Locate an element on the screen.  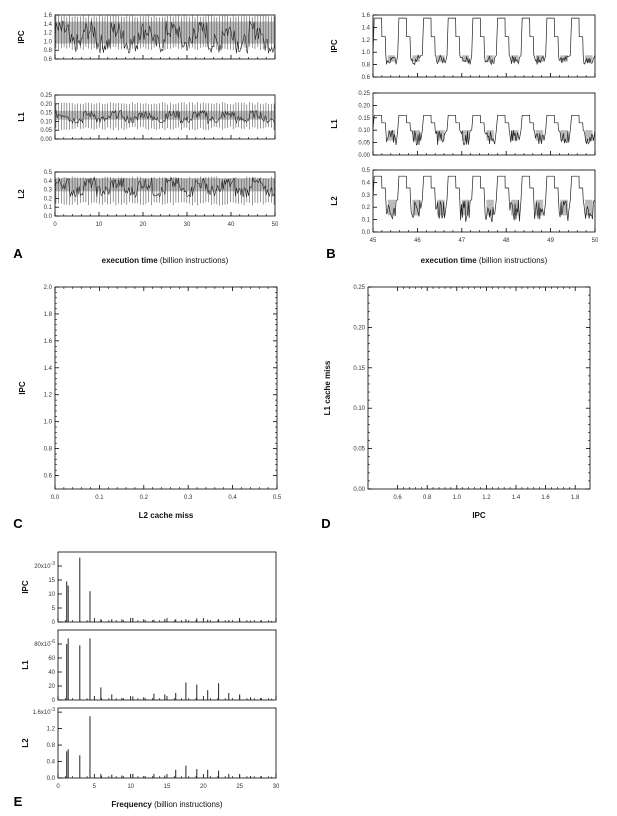
panel-letter: C is located at coordinates (18, 523).